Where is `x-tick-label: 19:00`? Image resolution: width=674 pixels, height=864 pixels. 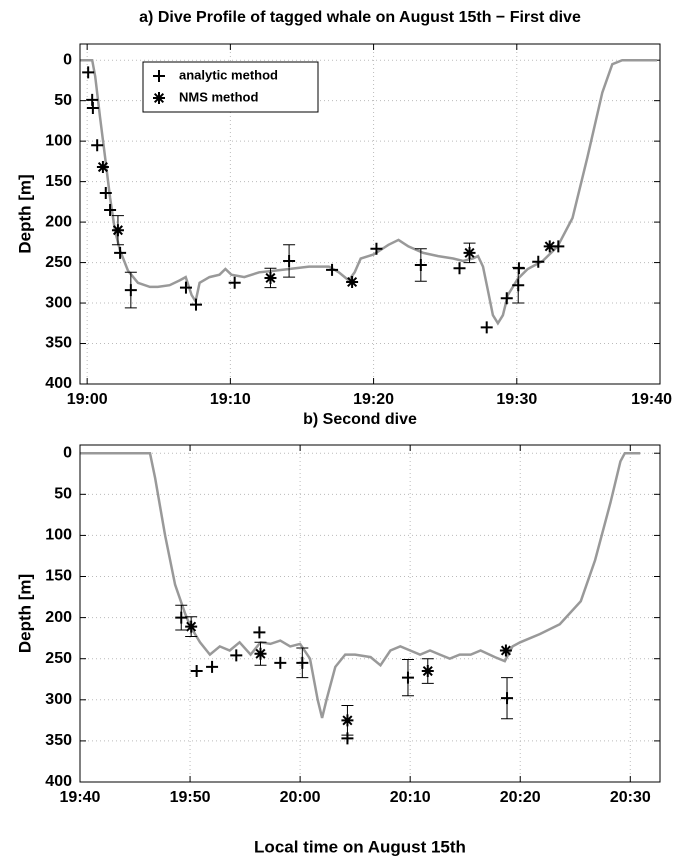
x-tick-label: 19:00 is located at coordinates (87, 399).